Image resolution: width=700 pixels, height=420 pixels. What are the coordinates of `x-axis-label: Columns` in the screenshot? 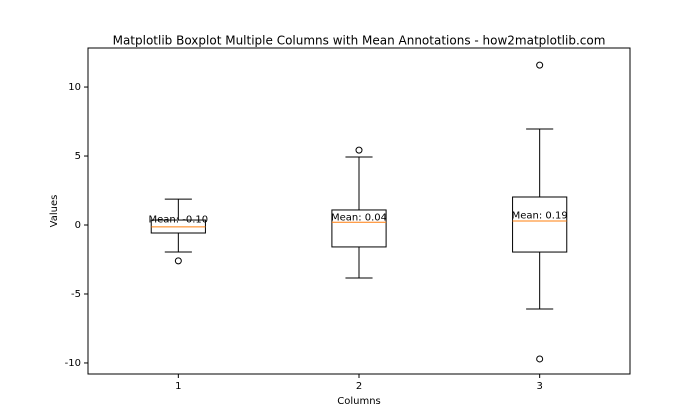 It's located at (359, 401).